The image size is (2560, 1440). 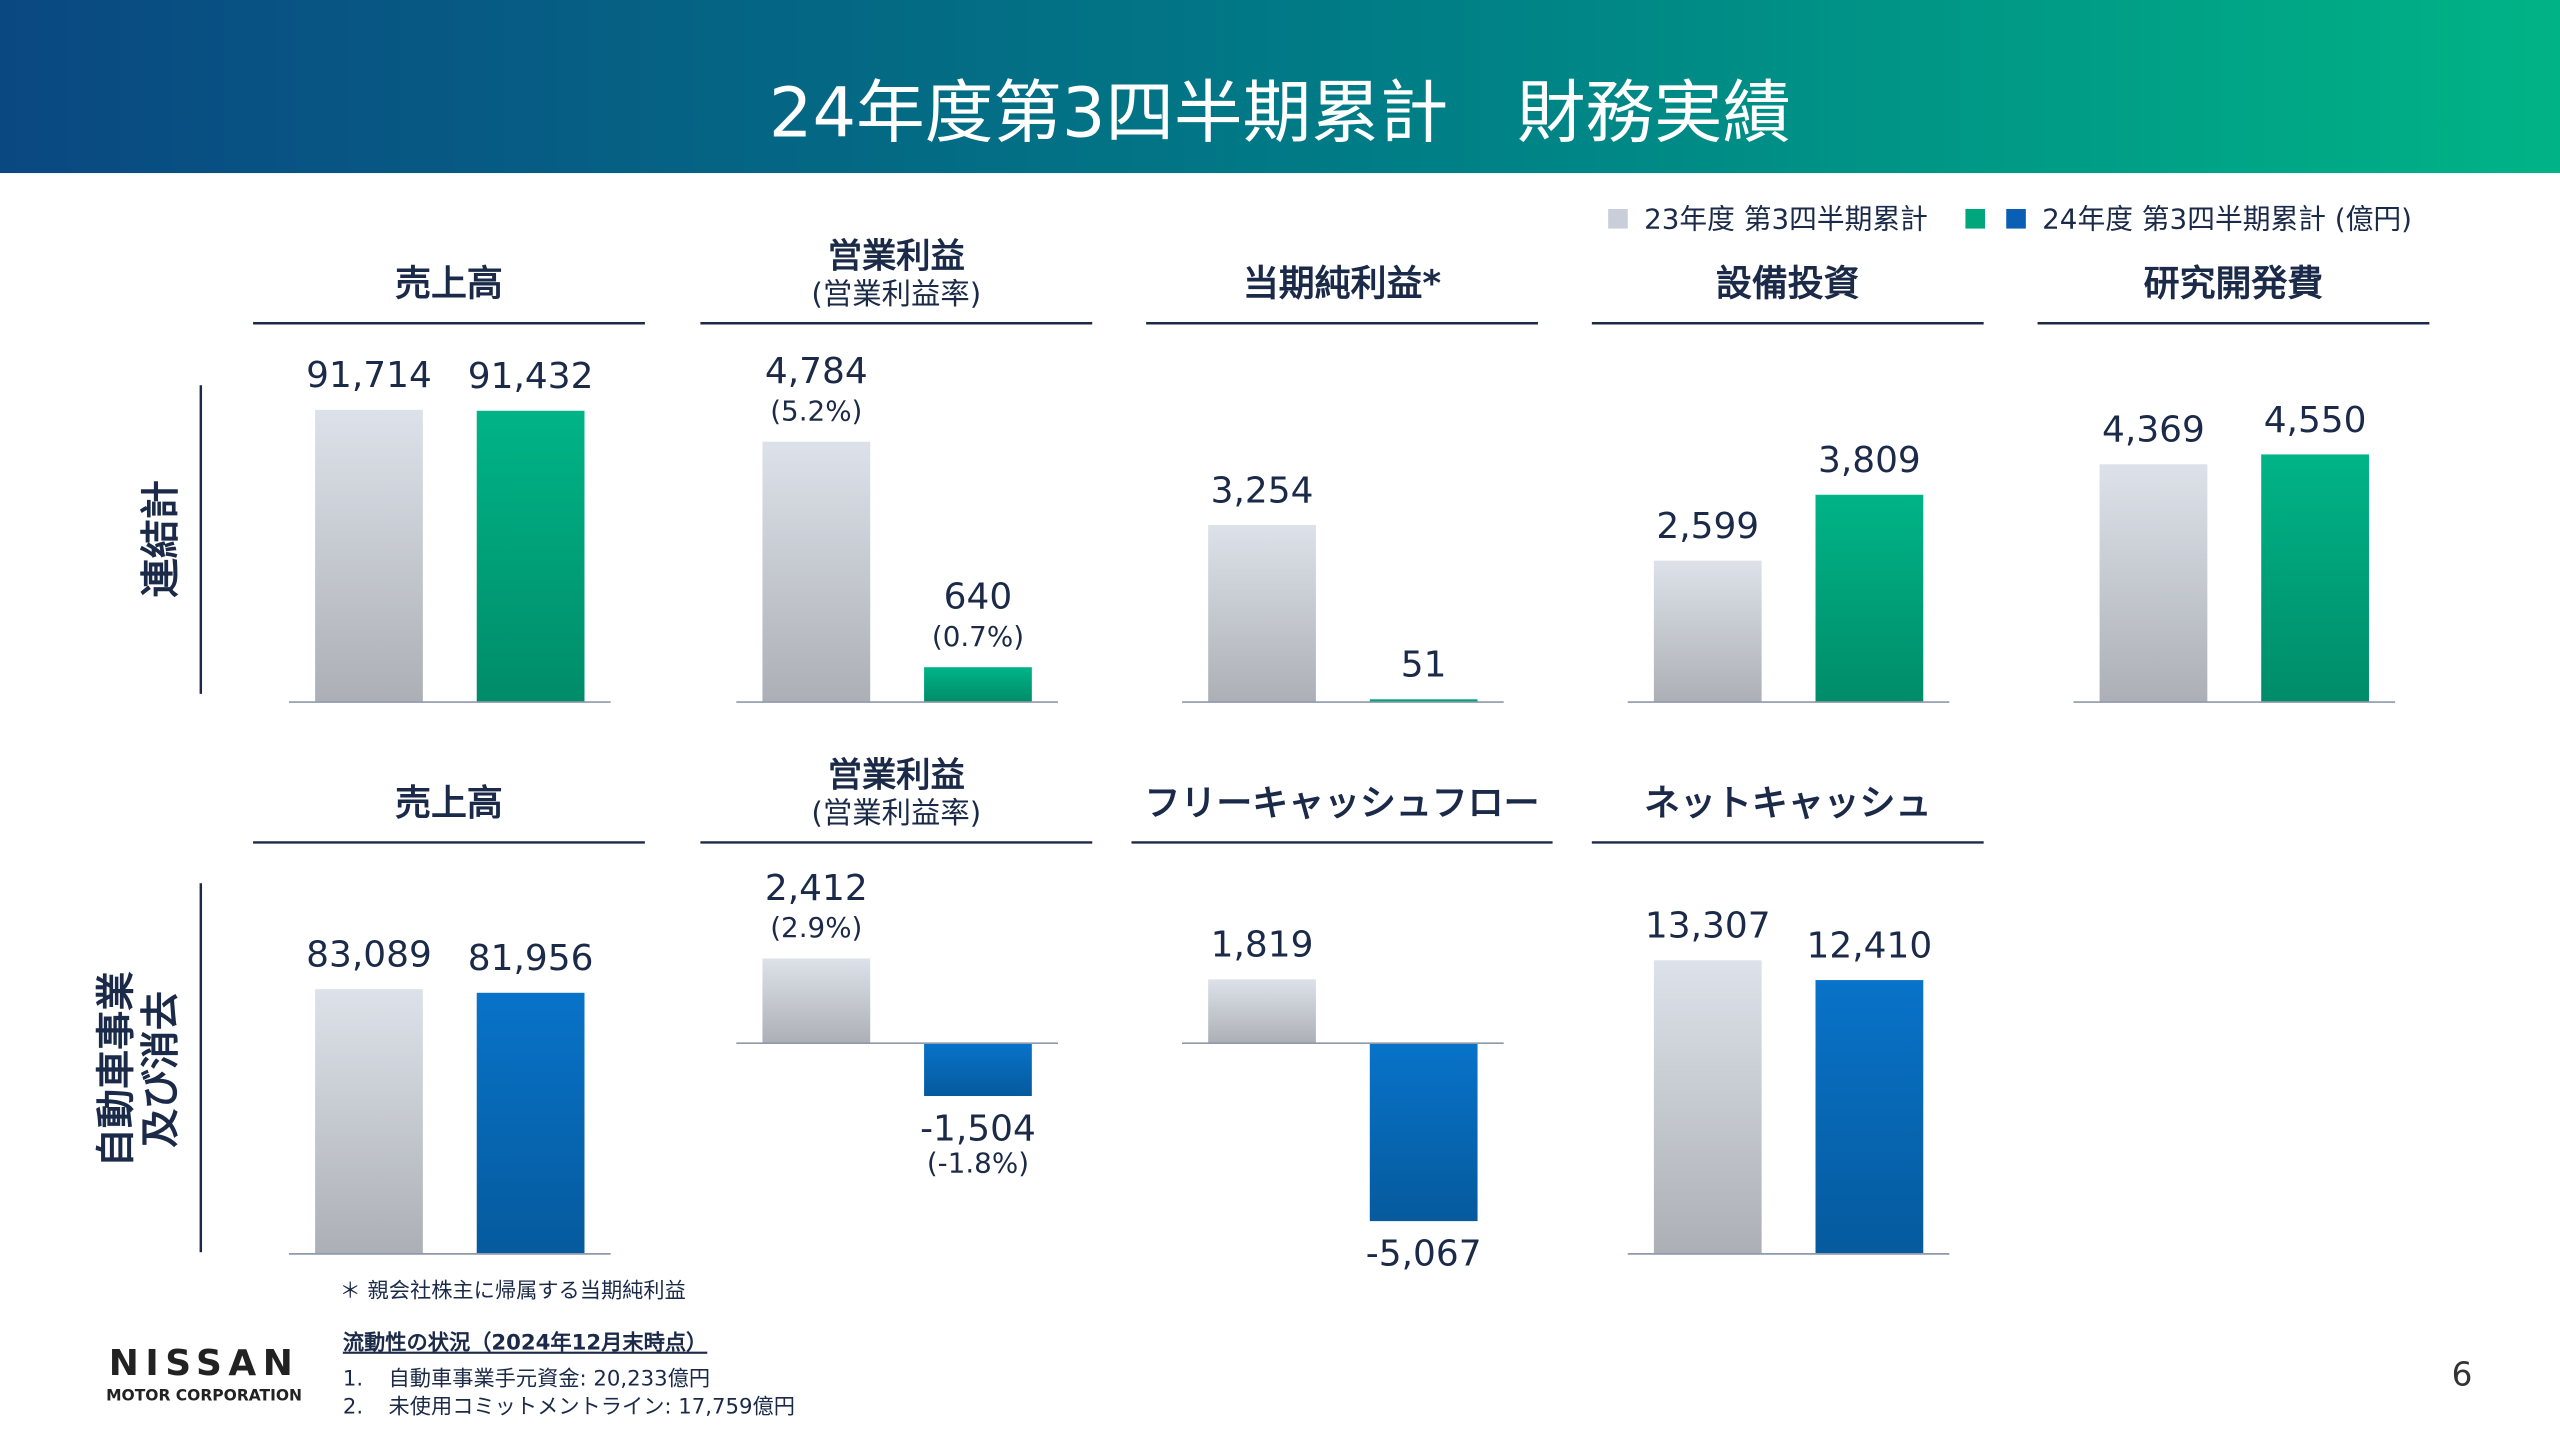 I want to click on value-label: -5,067, so click(x=1424, y=1253).